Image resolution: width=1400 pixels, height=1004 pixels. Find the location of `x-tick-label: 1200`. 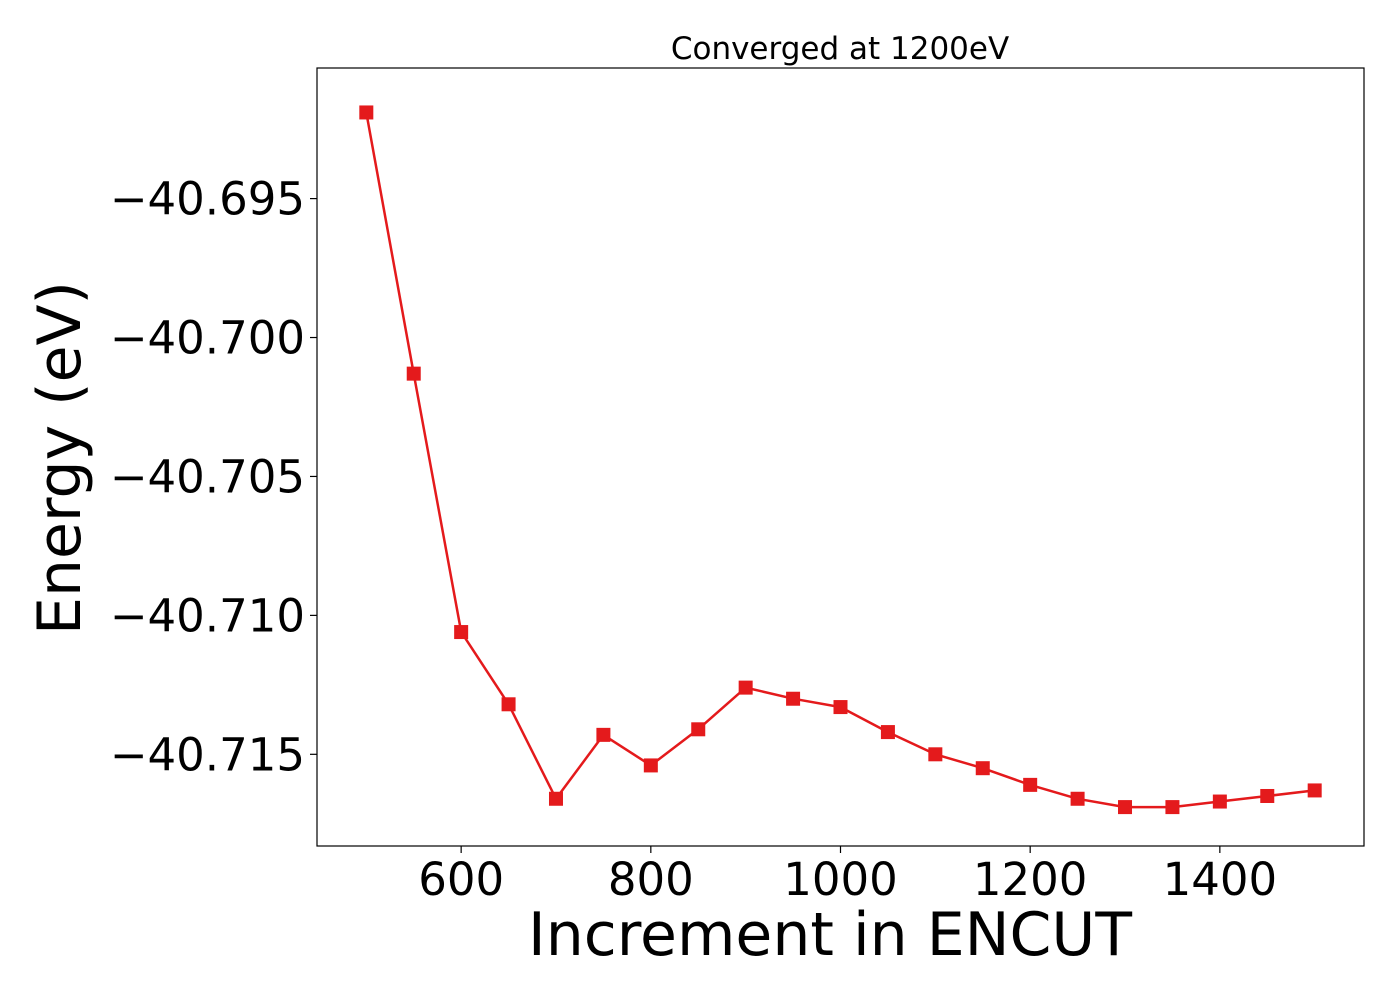

x-tick-label: 1200 is located at coordinates (1030, 879).